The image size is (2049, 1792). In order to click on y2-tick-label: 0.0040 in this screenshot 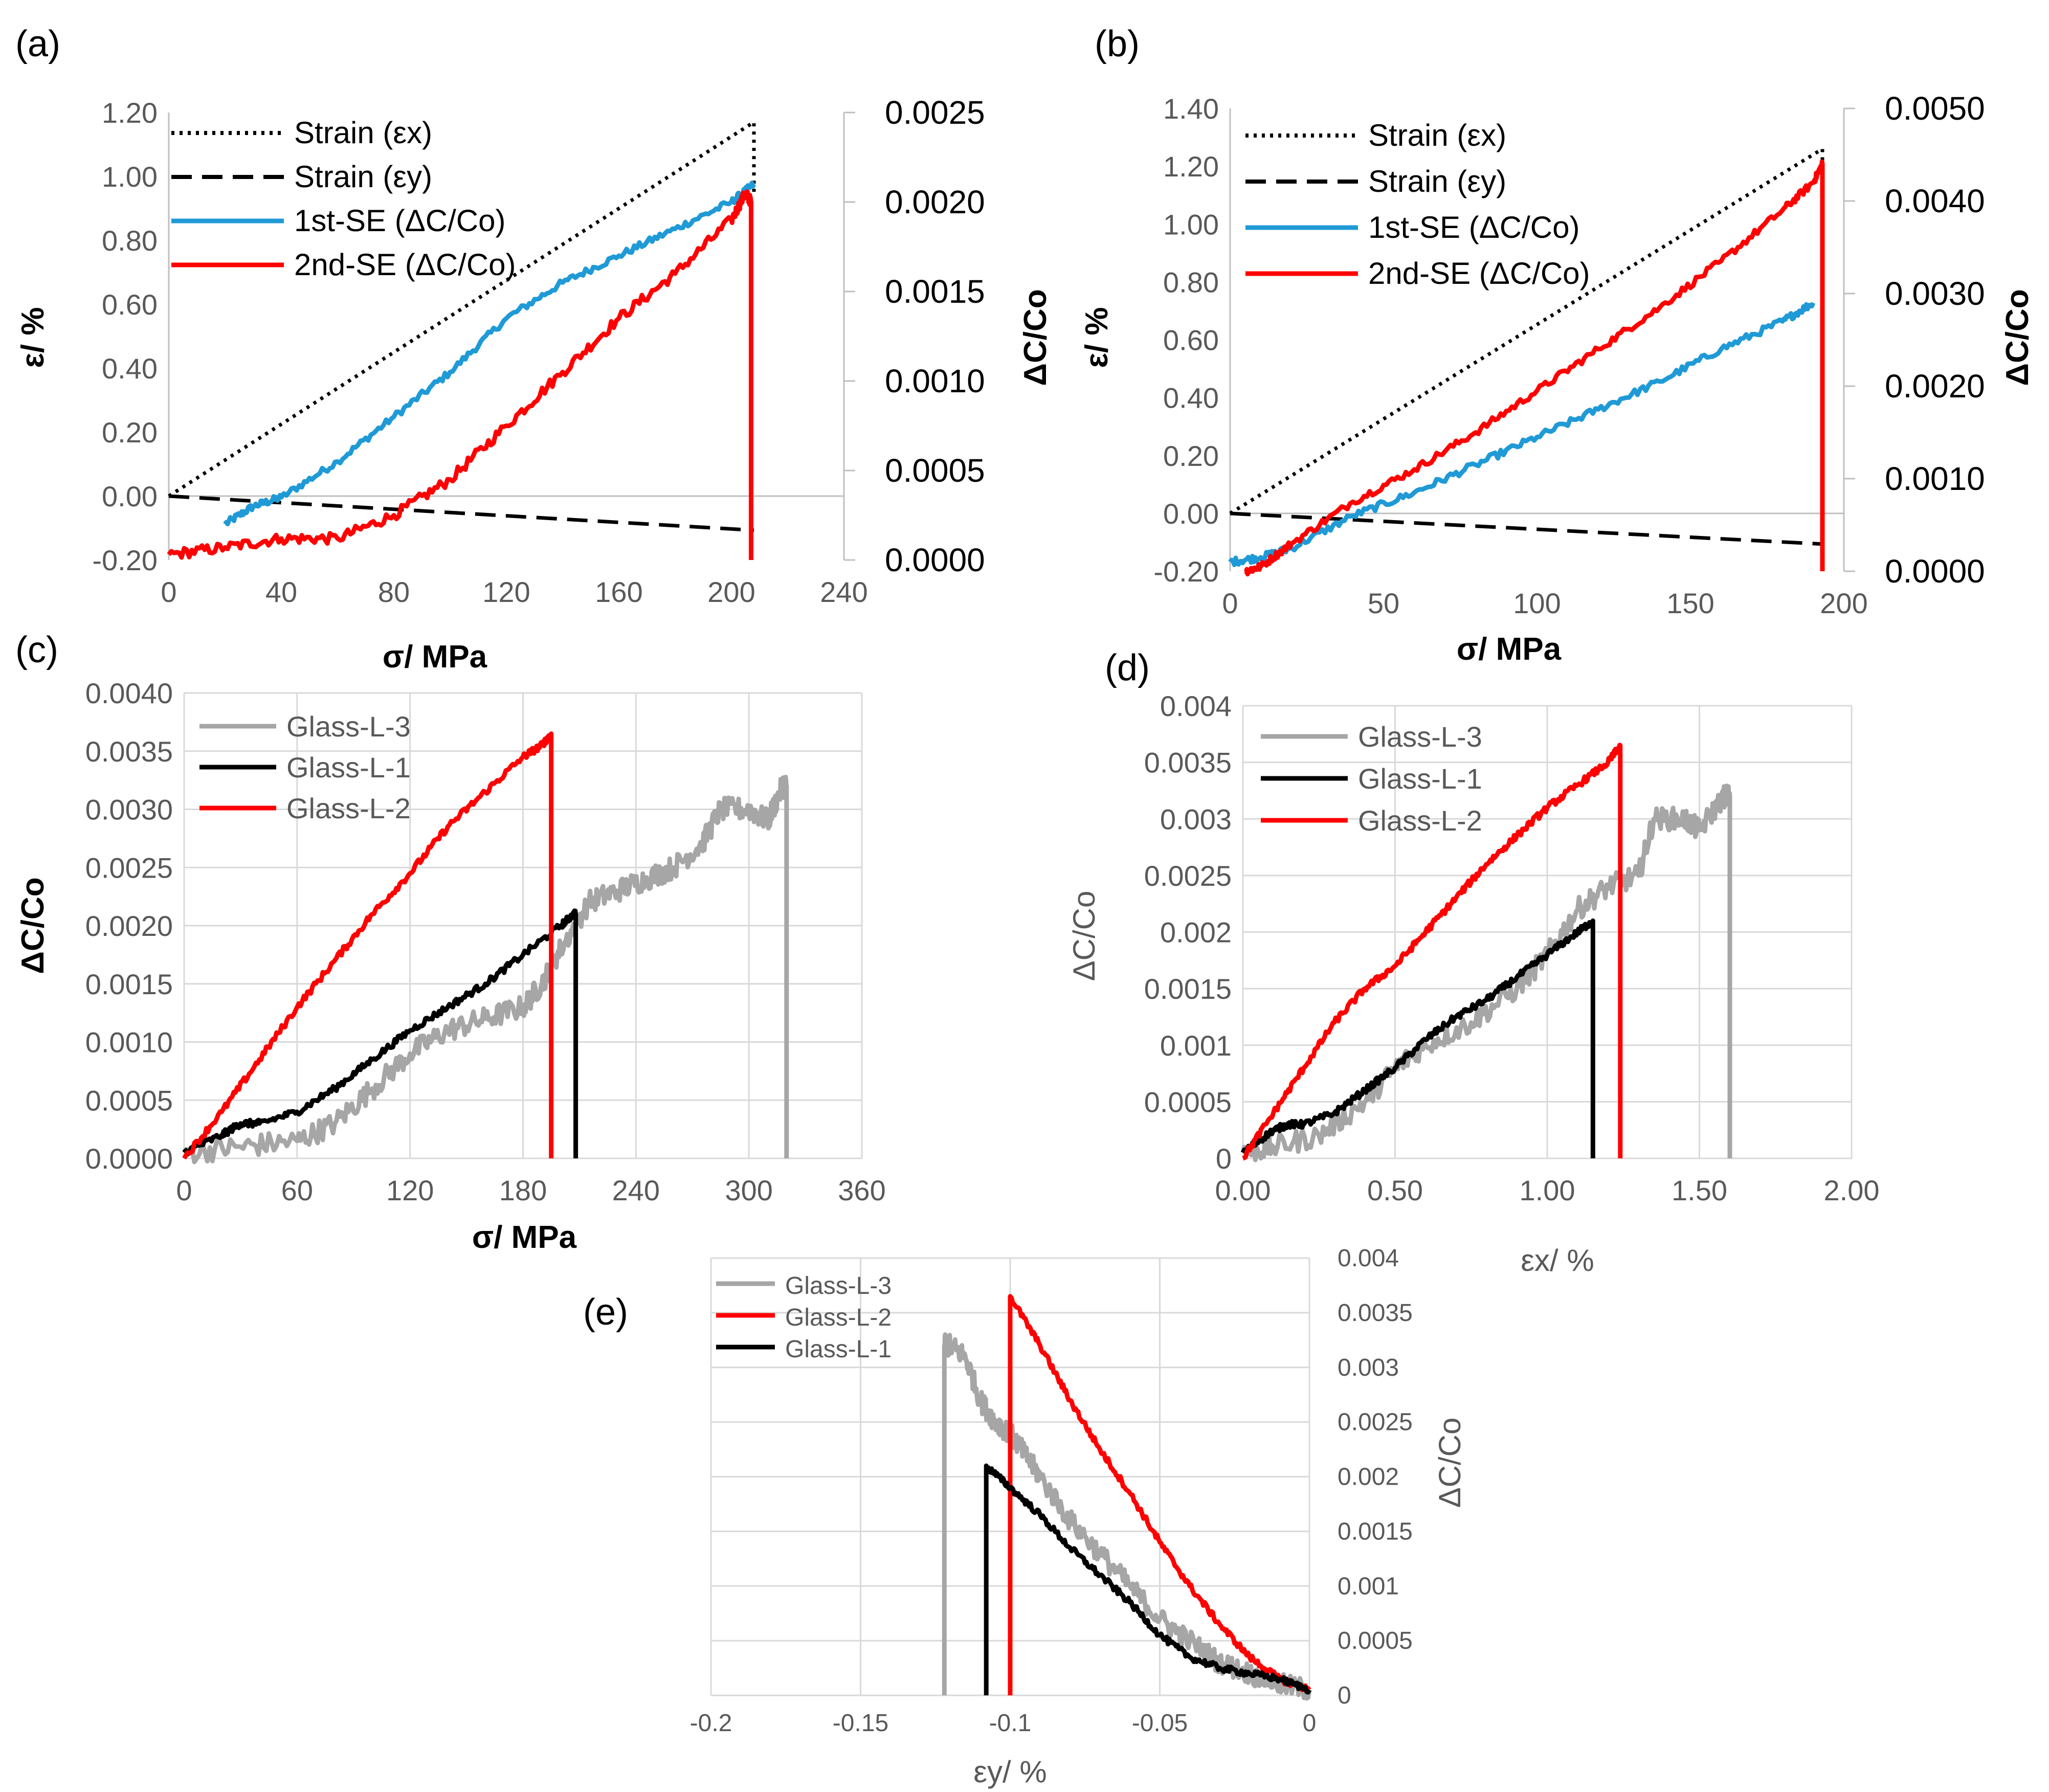, I will do `click(1935, 201)`.